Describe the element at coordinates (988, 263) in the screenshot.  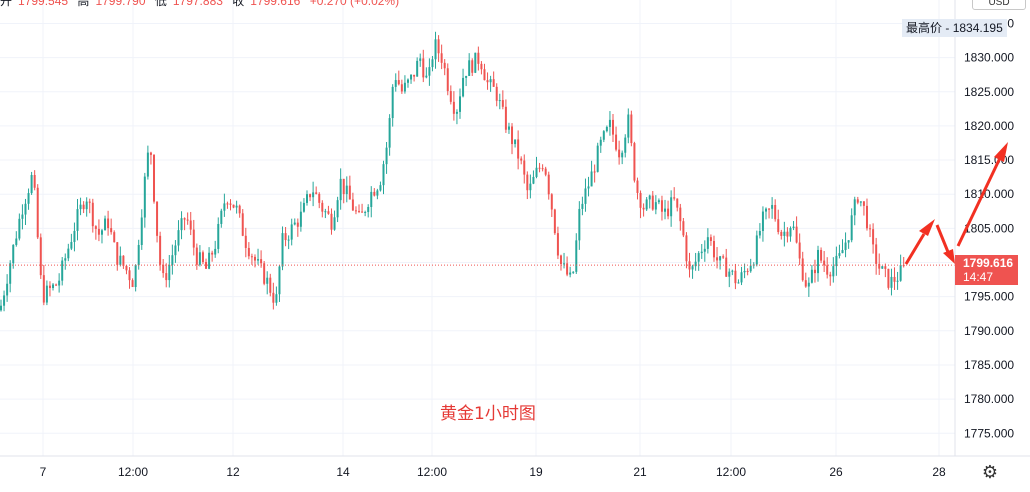
I see `last-price-value: 1799.616` at that location.